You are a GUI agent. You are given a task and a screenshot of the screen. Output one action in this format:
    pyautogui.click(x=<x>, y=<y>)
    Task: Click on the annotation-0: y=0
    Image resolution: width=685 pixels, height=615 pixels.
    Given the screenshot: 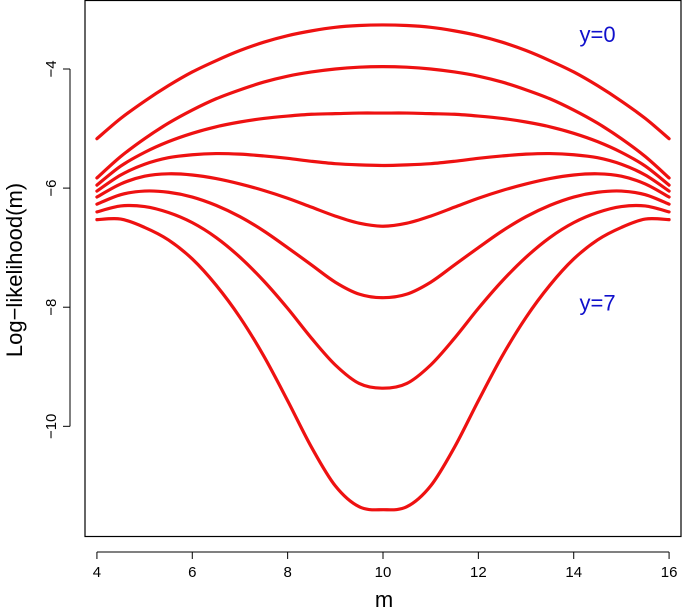 What is the action you would take?
    pyautogui.click(x=598, y=34)
    